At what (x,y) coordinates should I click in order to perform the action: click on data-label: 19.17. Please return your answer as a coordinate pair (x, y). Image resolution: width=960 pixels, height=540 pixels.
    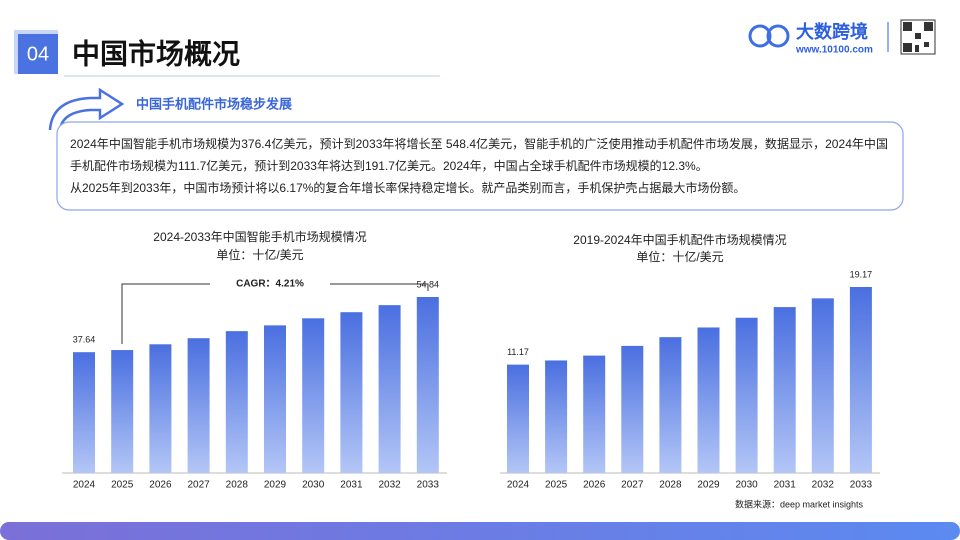
    Looking at the image, I should click on (861, 274).